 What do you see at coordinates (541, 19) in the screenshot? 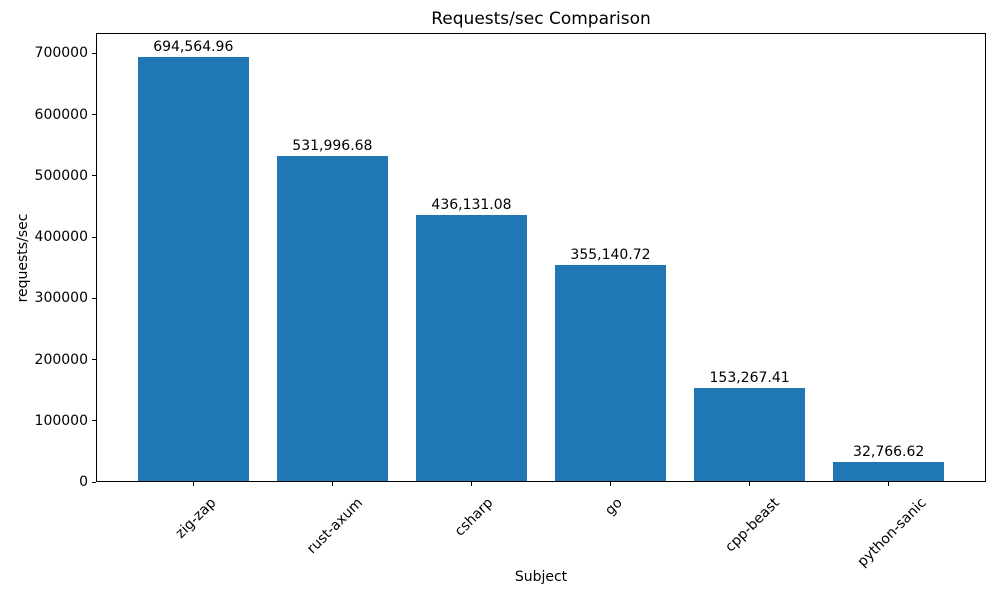
I see `chart-title: Requests/sec Comparison` at bounding box center [541, 19].